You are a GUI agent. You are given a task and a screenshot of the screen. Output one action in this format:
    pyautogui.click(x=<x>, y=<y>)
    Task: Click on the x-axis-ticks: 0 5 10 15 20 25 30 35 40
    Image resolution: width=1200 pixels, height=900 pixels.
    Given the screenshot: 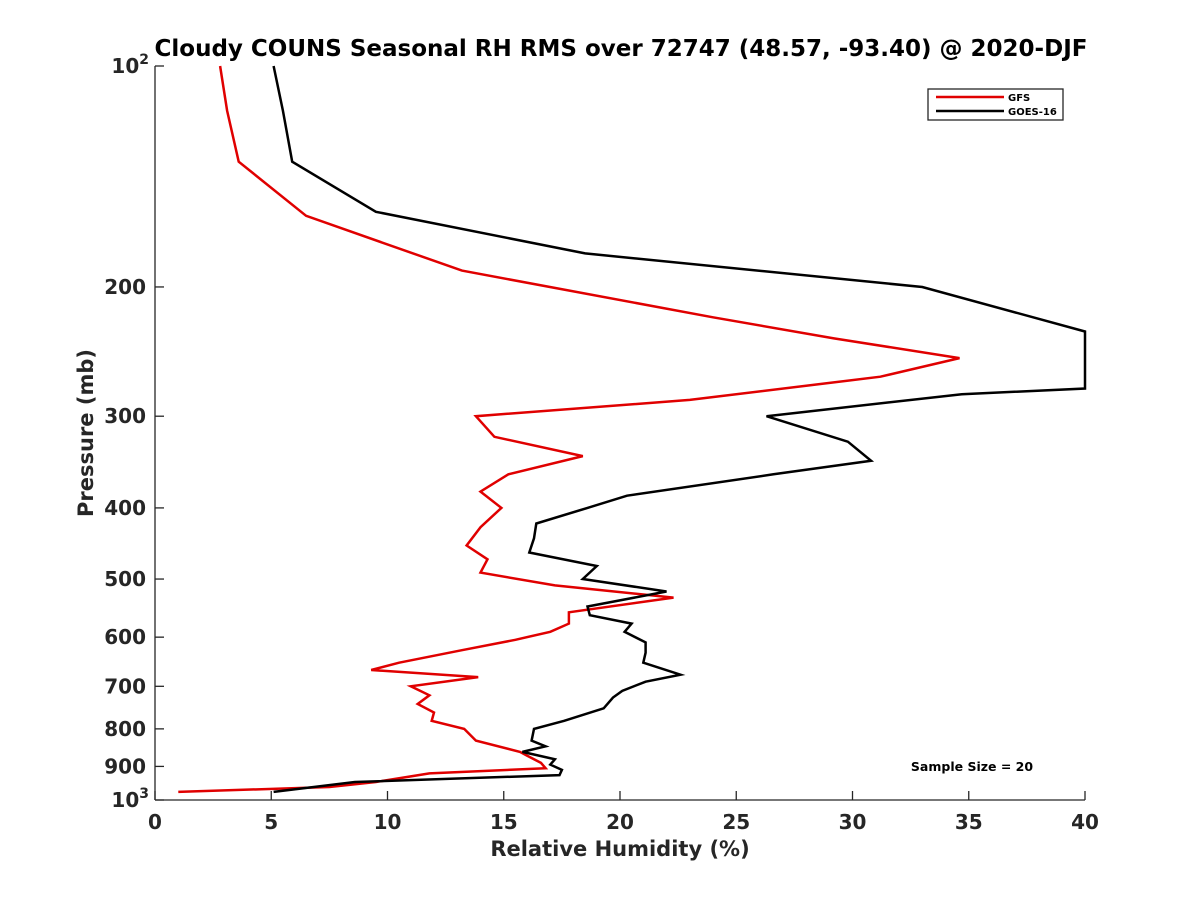 What is the action you would take?
    pyautogui.click(x=623, y=812)
    